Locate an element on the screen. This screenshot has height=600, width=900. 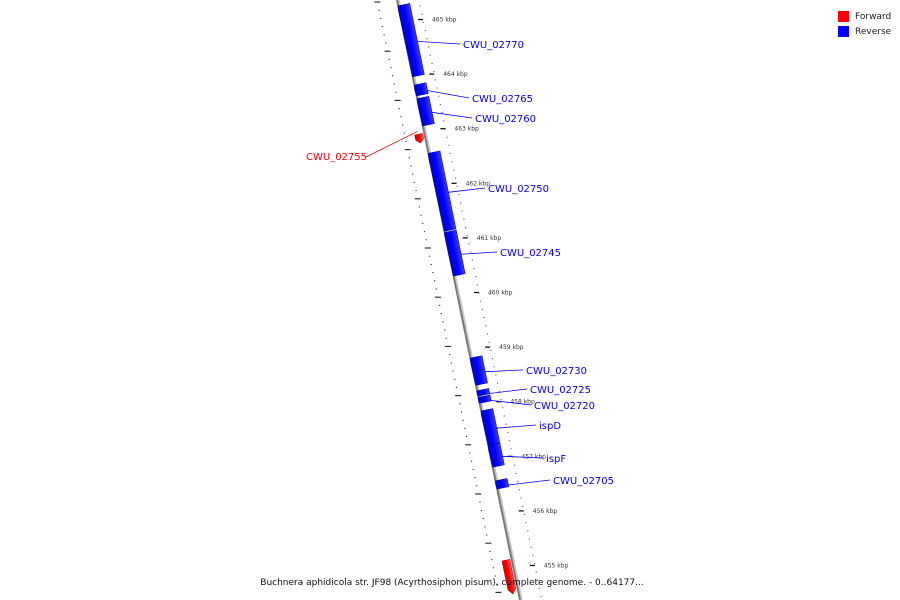
gene-cwu_02745: CWU_02745 is located at coordinates (502, 253).